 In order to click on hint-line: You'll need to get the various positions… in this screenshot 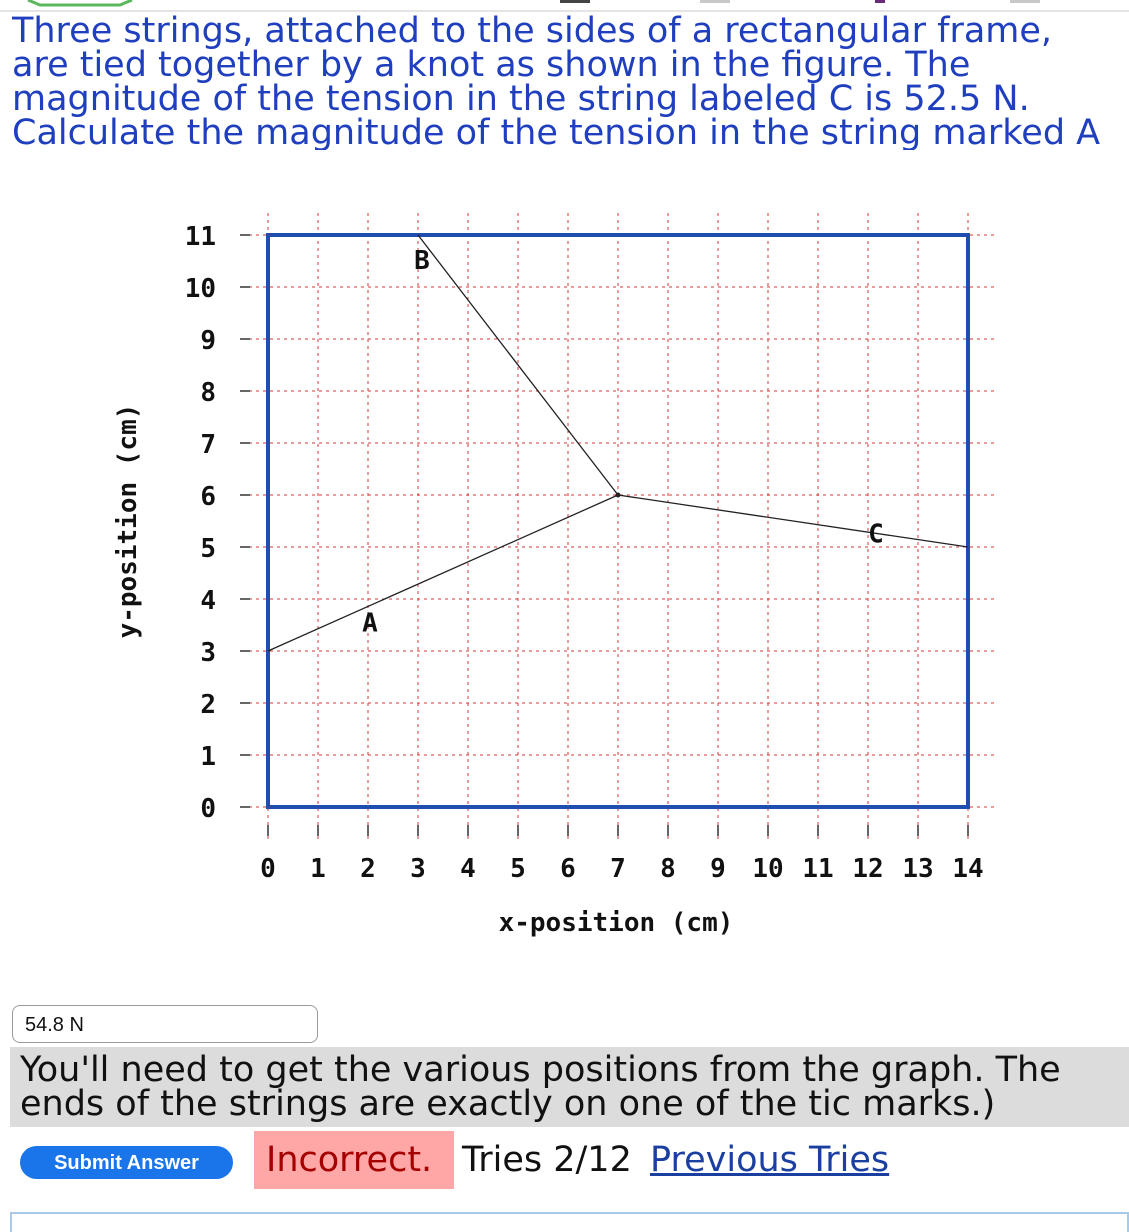, I will do `click(540, 1070)`.